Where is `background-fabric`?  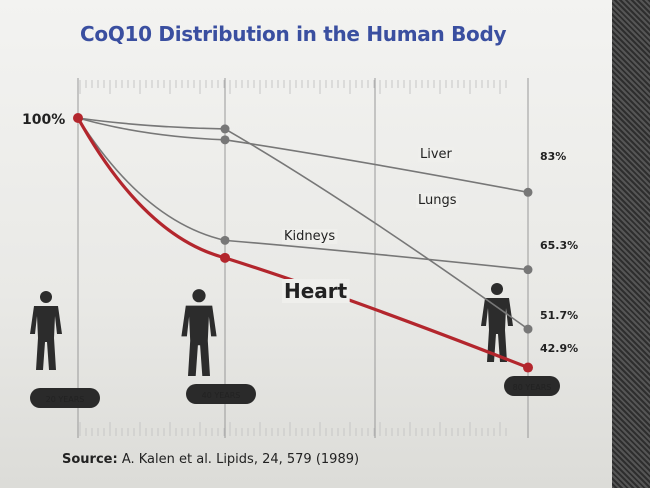 background-fabric is located at coordinates (631, 244).